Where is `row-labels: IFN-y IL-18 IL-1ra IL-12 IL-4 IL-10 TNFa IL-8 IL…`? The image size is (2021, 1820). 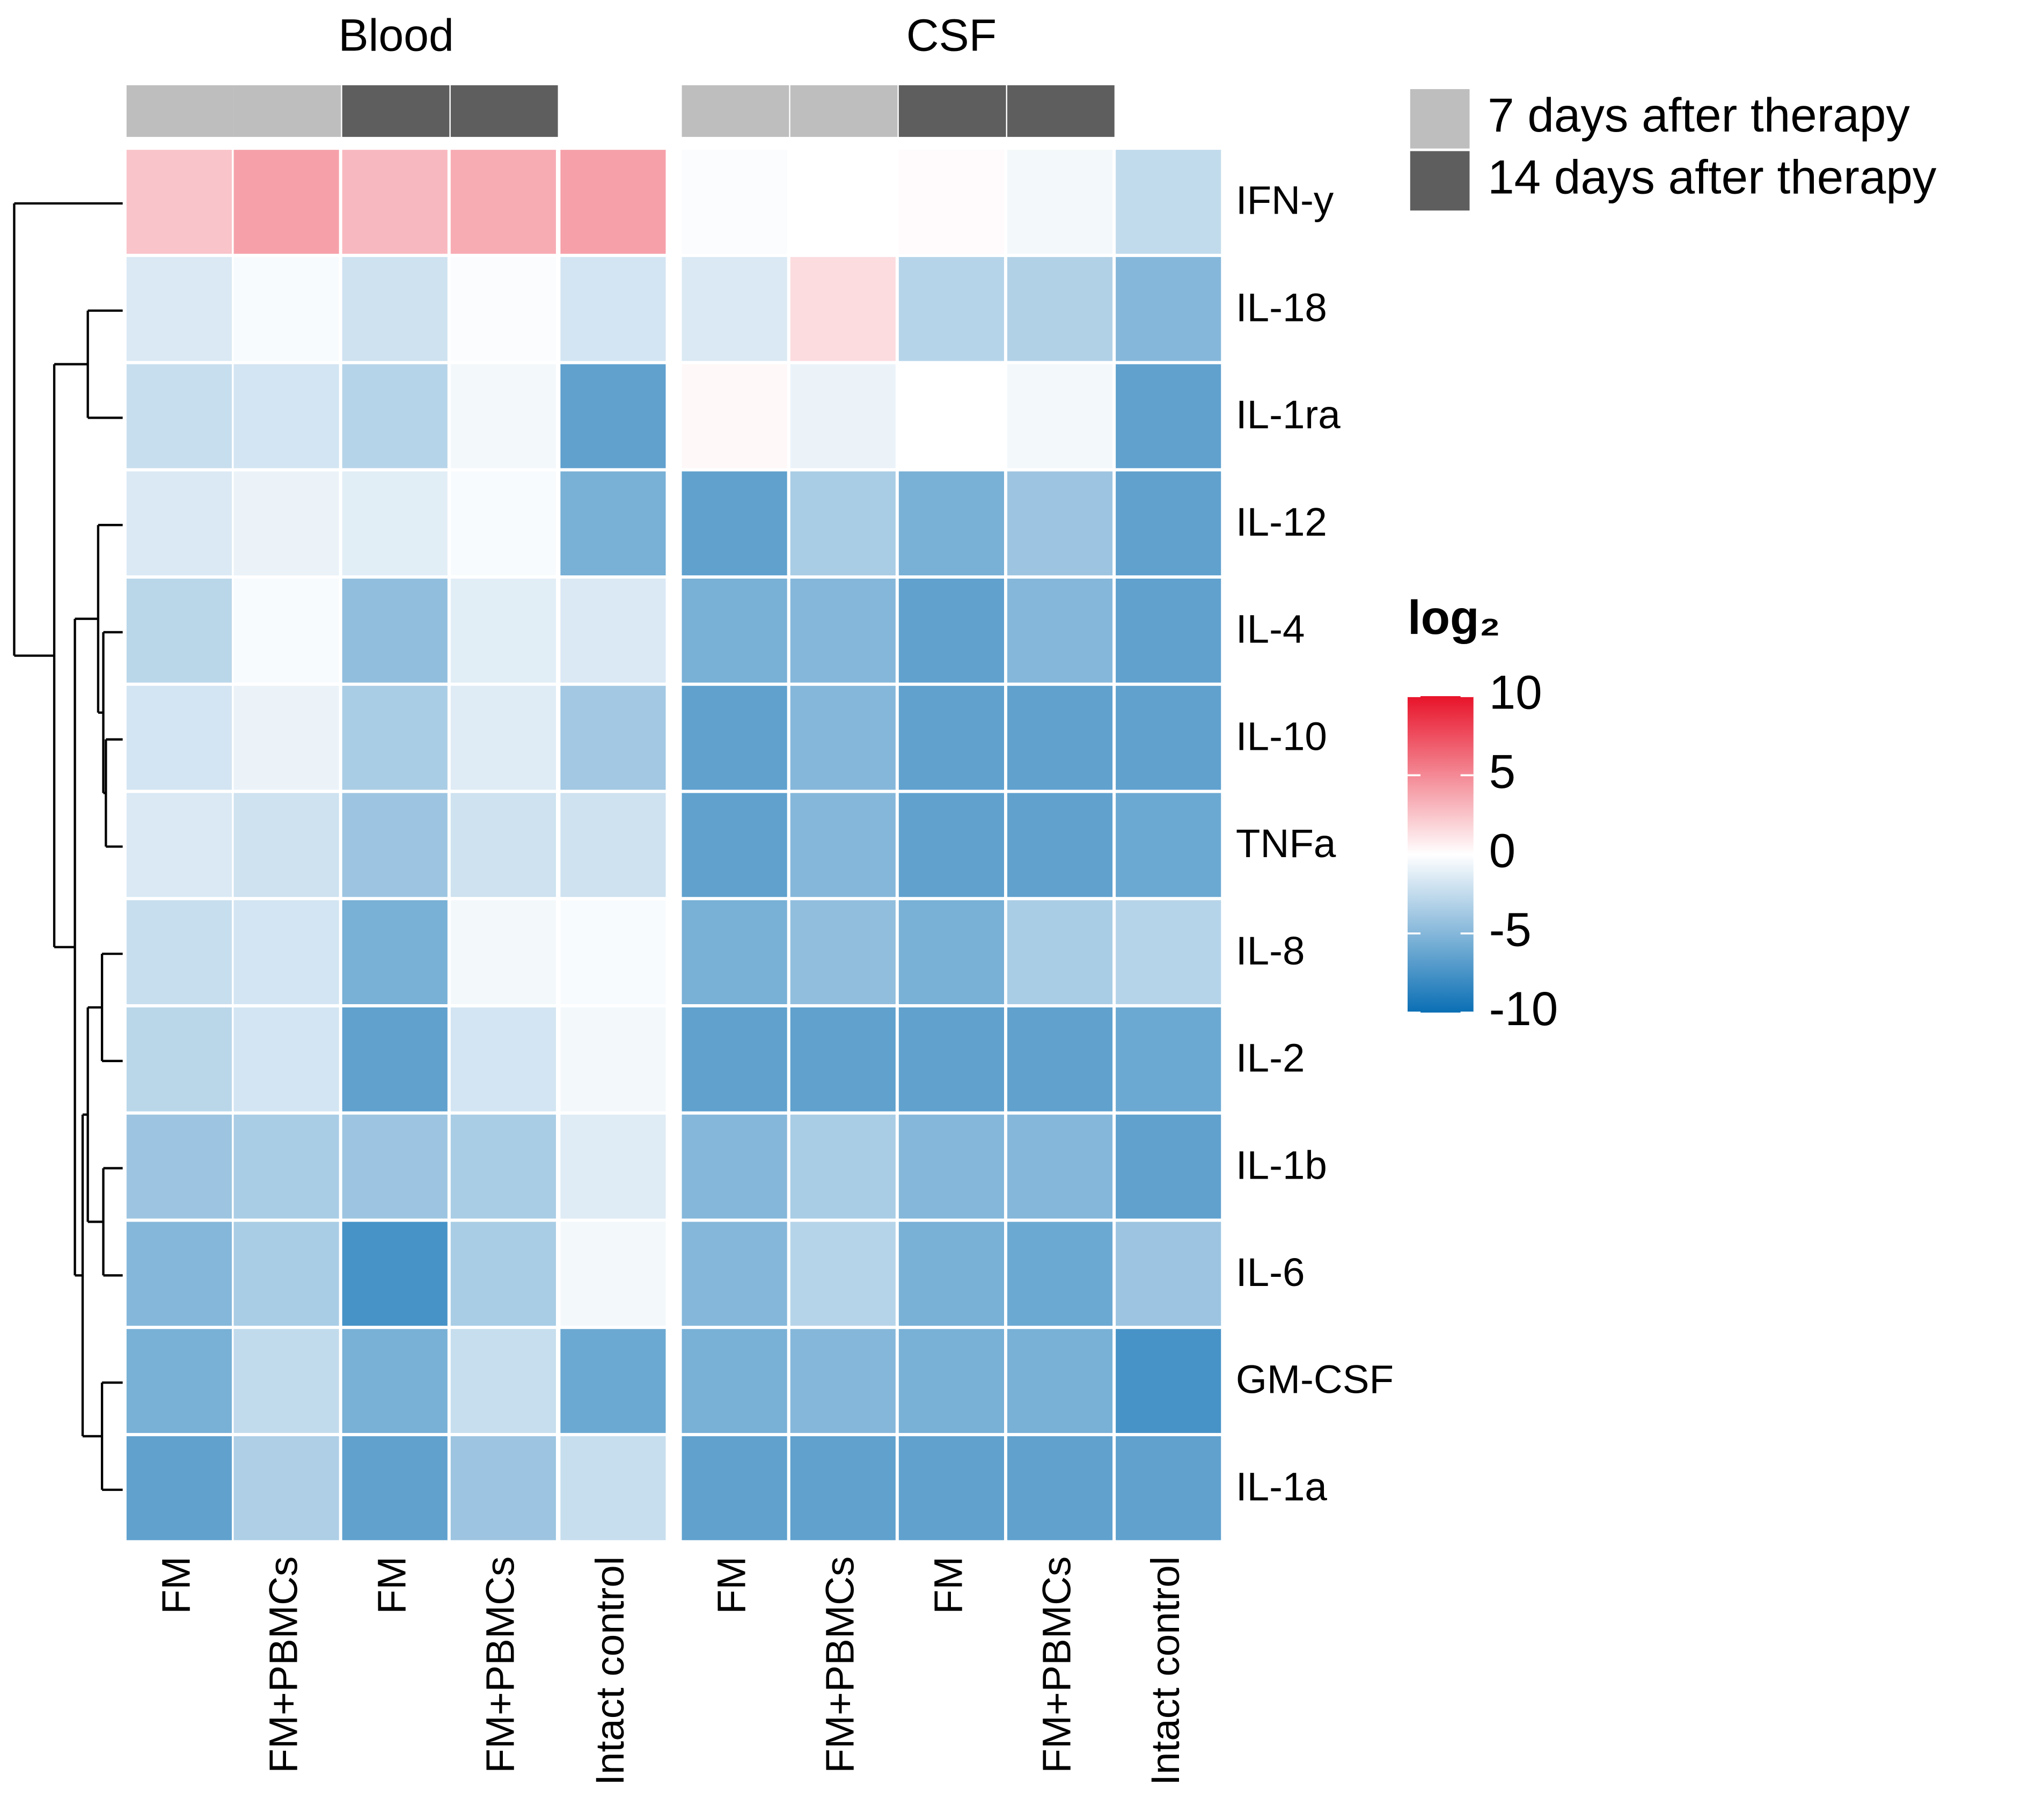 row-labels: IFN-y IL-18 IL-1ra IL-12 IL-4 IL-10 TNFa IL-8 IL… is located at coordinates (1315, 843).